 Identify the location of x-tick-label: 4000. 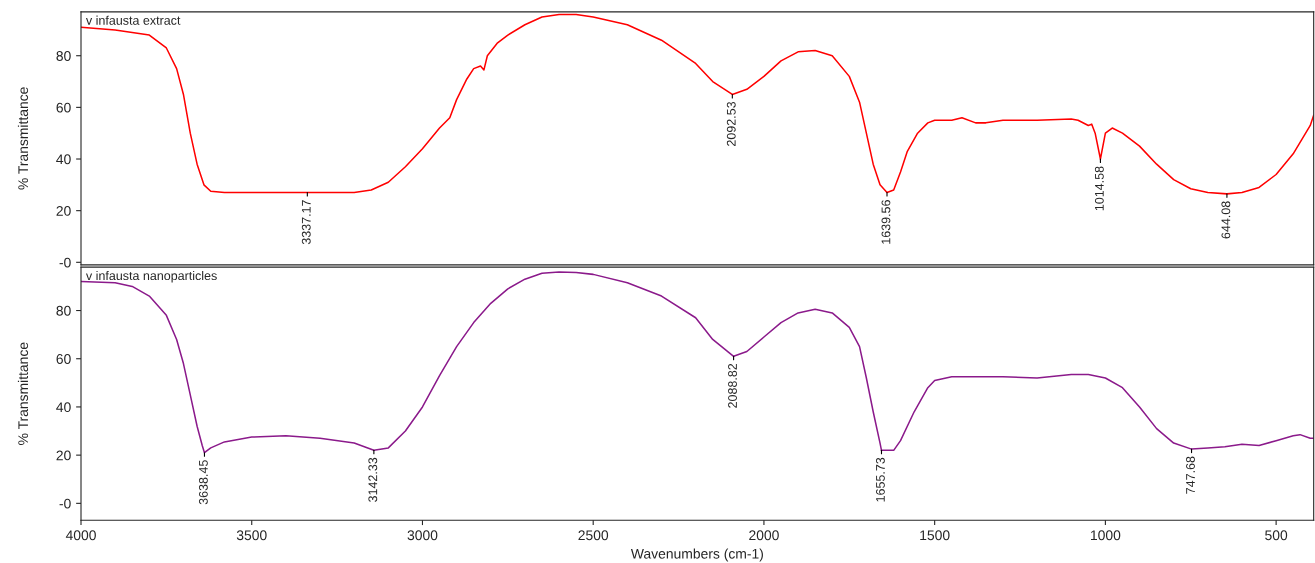
(80, 535).